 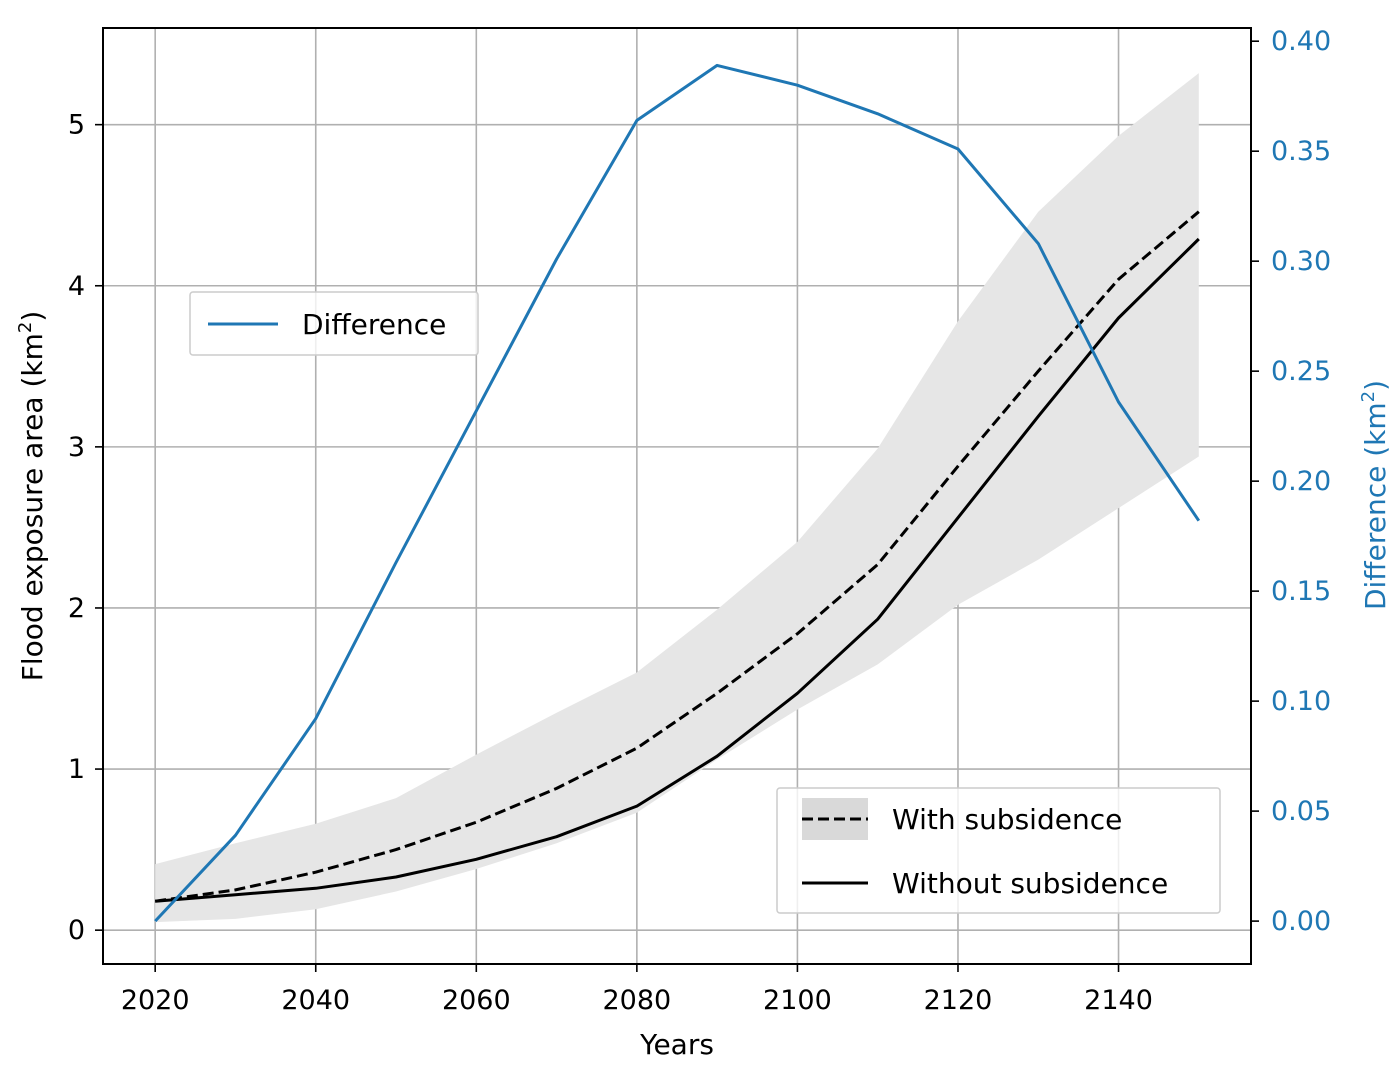 What do you see at coordinates (1301, 41) in the screenshot?
I see `y-right-tick-label: 0.40` at bounding box center [1301, 41].